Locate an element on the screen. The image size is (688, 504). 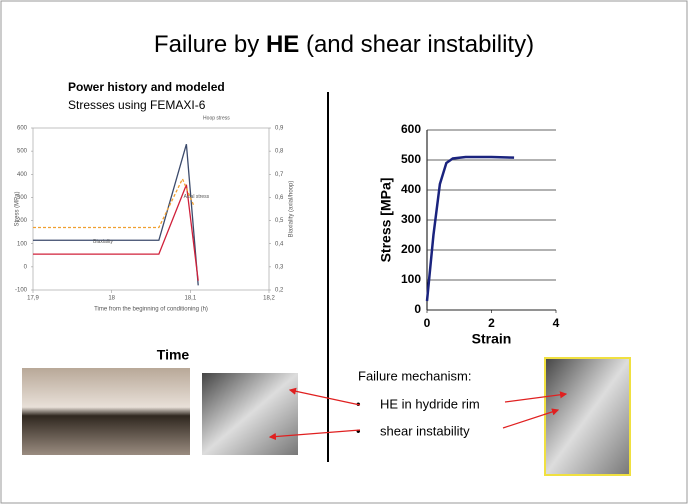
bullet-text: shear instability is located at coordinates (425, 430).